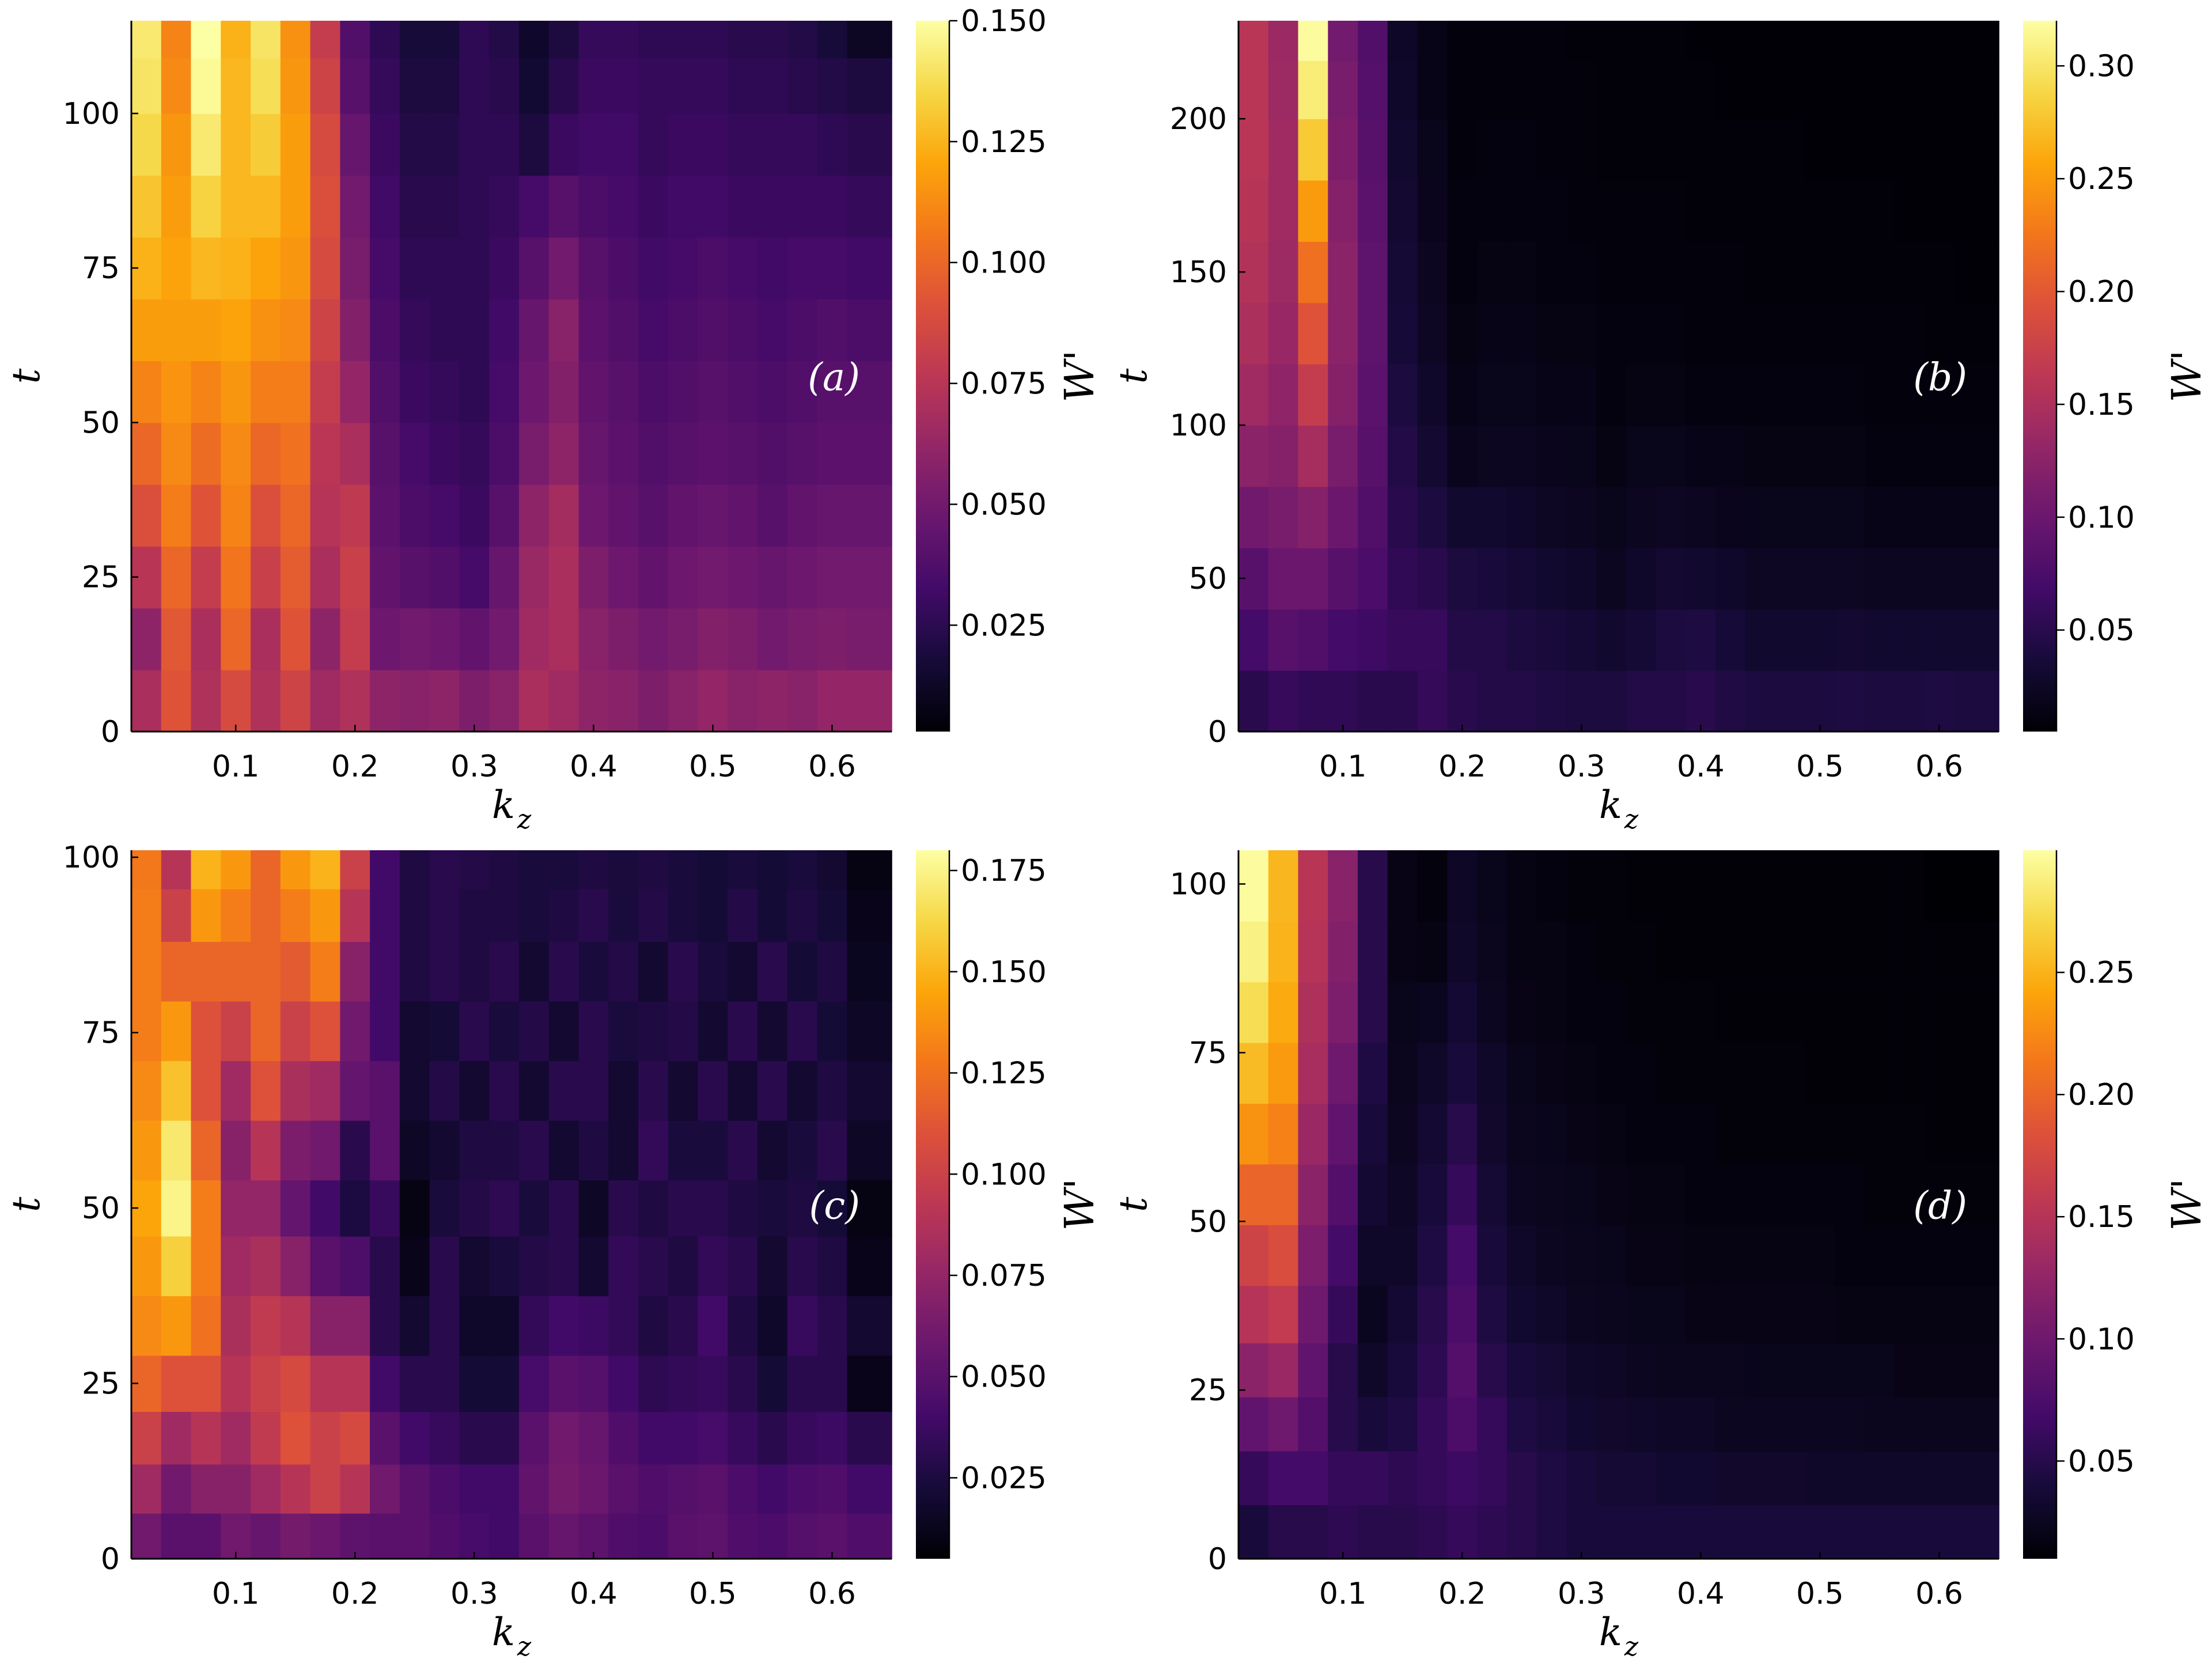 The height and width of the screenshot is (1659, 2212). I want to click on x-tick-label: 0.1, so click(236, 766).